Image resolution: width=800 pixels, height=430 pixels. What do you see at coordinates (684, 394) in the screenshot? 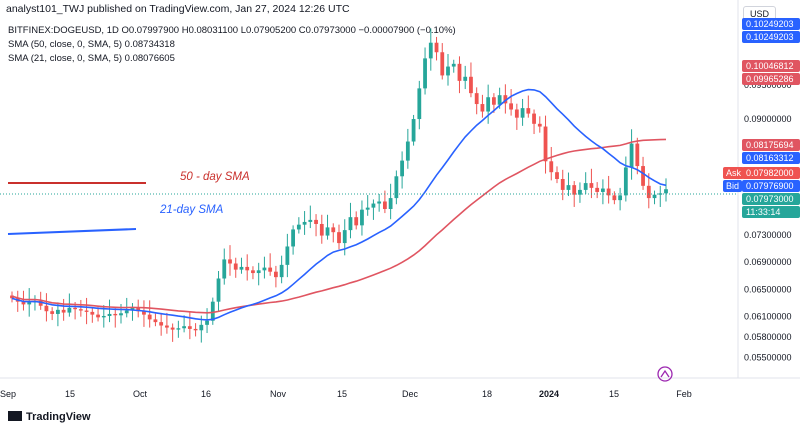
I see `time-tick-10: Feb` at bounding box center [684, 394].